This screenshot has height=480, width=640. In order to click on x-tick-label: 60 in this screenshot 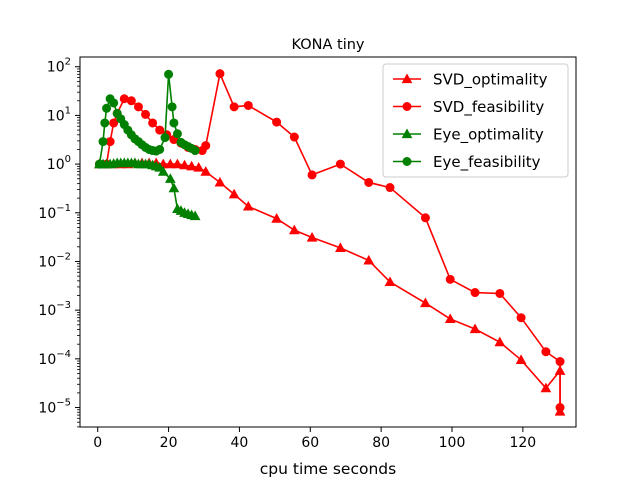, I will do `click(310, 443)`.